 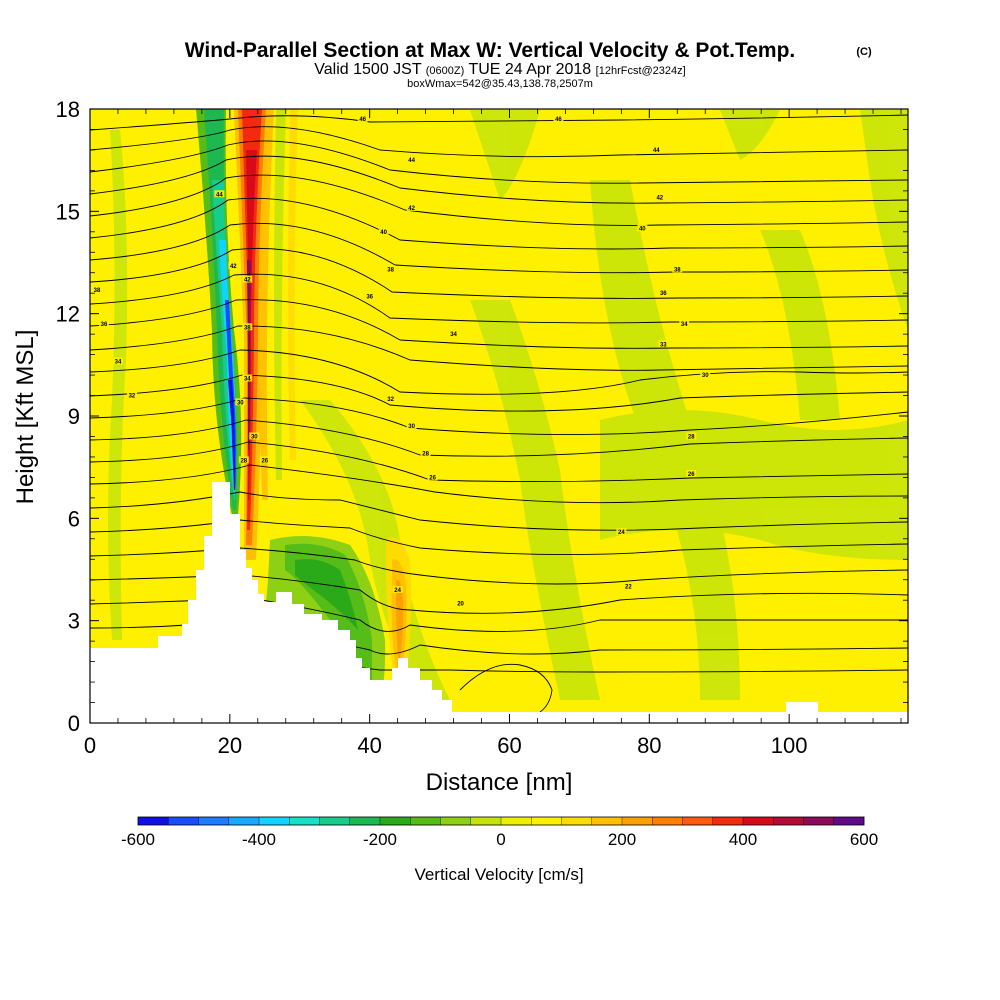 I want to click on contour-label: 20, so click(x=460, y=605).